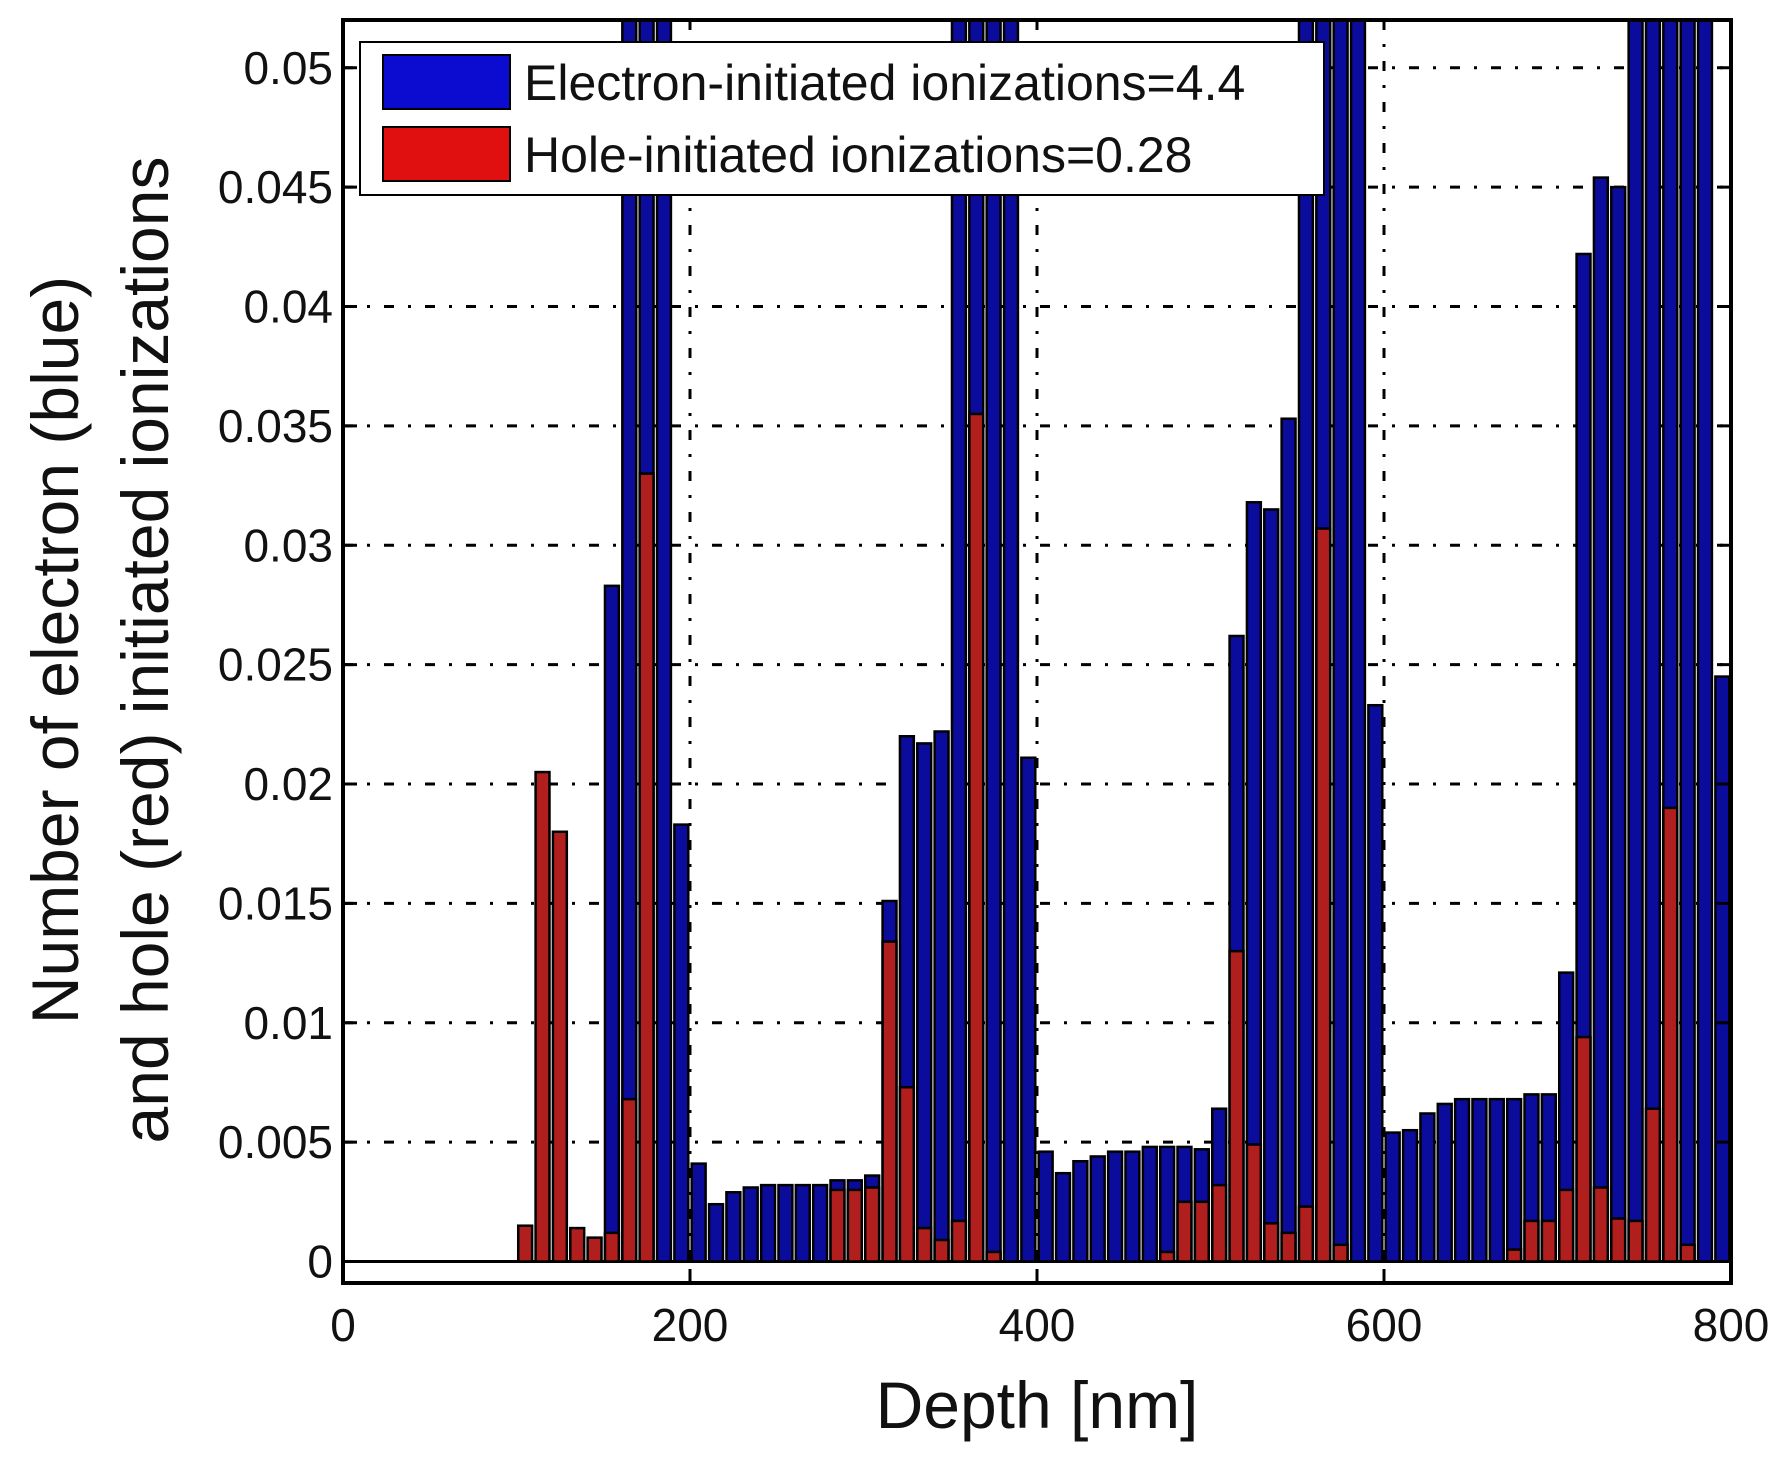 This screenshot has height=1473, width=1777. Describe the element at coordinates (446, 154) in the screenshot. I see `legend-swatch-hole` at that location.